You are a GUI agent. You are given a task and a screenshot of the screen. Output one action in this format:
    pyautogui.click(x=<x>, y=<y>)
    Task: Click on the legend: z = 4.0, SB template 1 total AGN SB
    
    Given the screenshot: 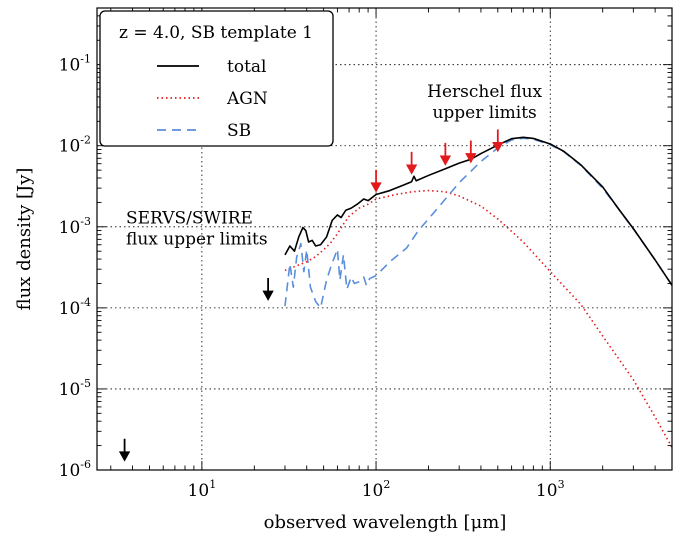 What is the action you would take?
    pyautogui.click(x=216, y=78)
    